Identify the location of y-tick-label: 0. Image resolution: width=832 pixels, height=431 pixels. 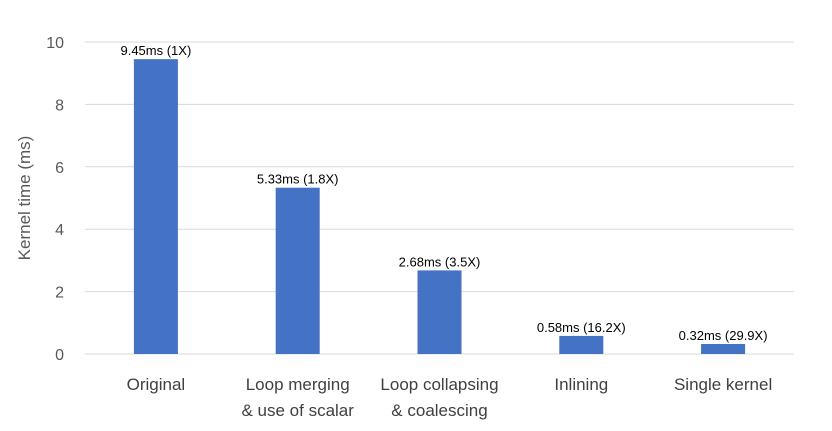
(59, 355).